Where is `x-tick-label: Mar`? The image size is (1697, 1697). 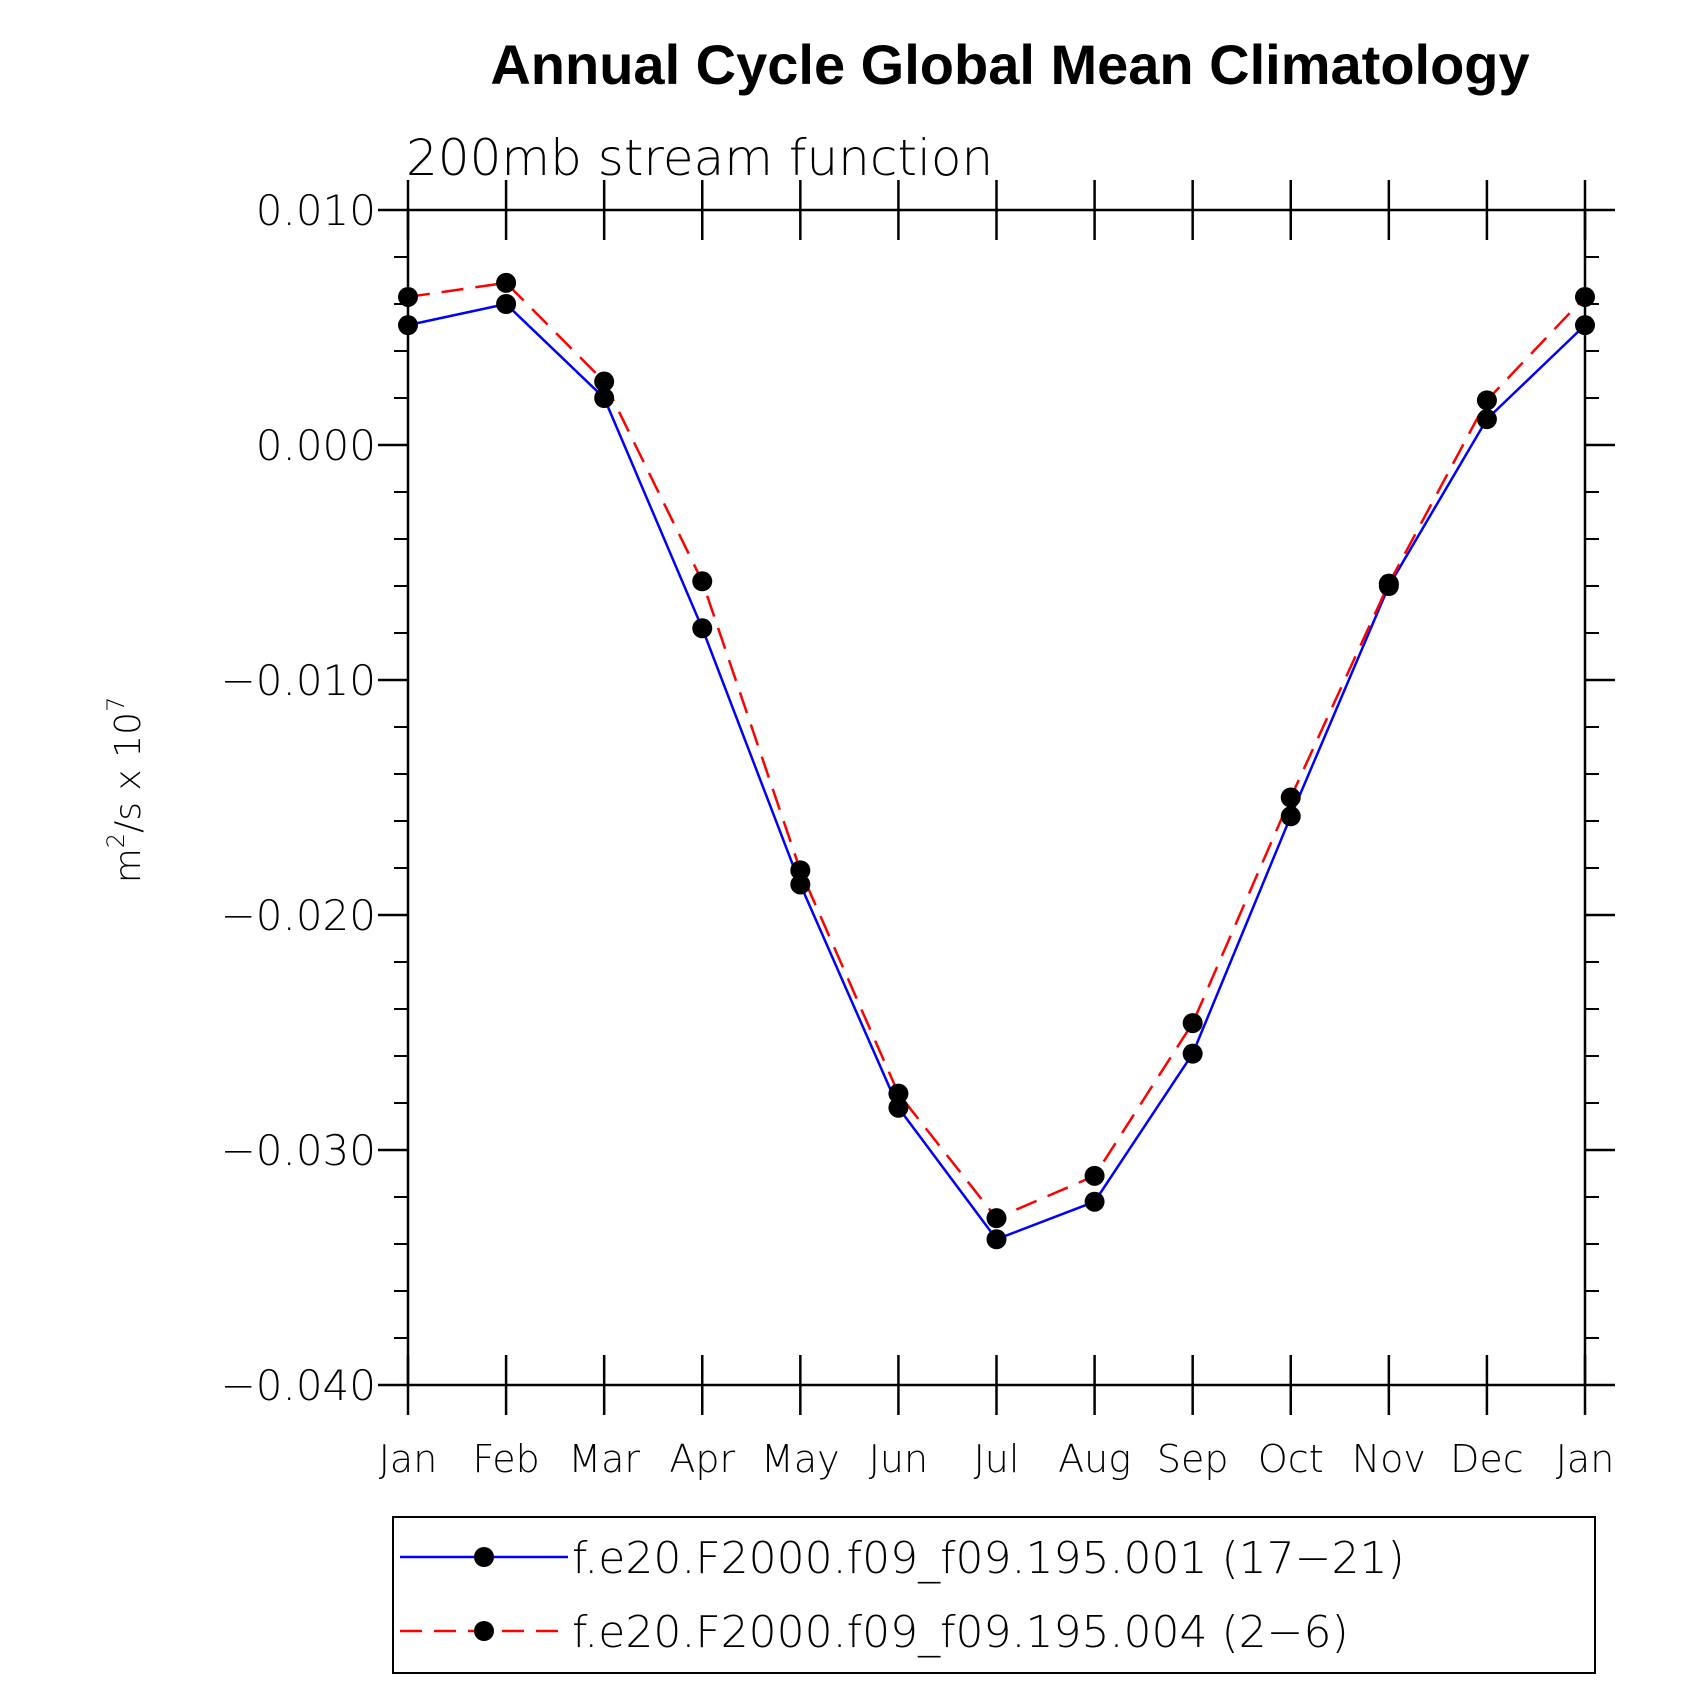
x-tick-label: Mar is located at coordinates (604, 1459).